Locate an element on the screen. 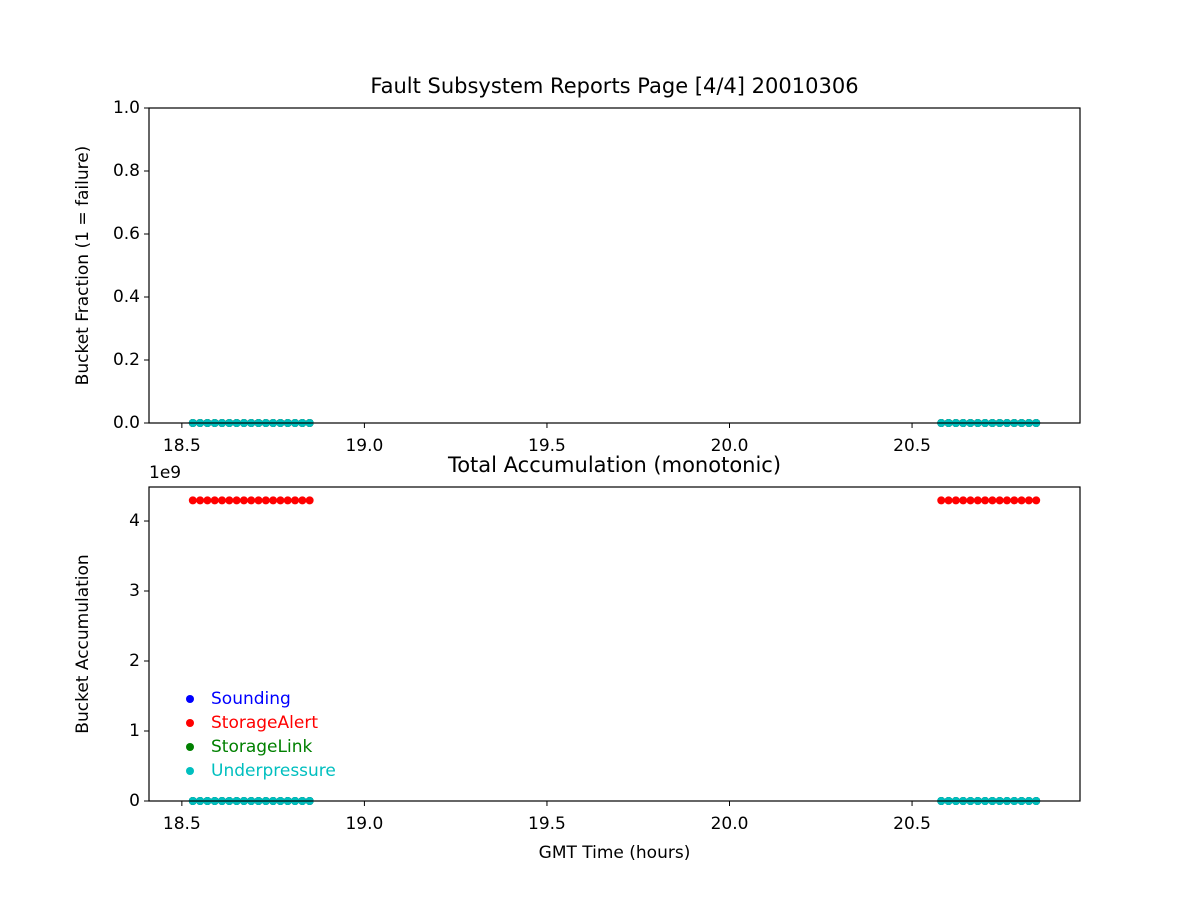  axes-title: Total Accumulation (monotonic) is located at coordinates (614, 465).